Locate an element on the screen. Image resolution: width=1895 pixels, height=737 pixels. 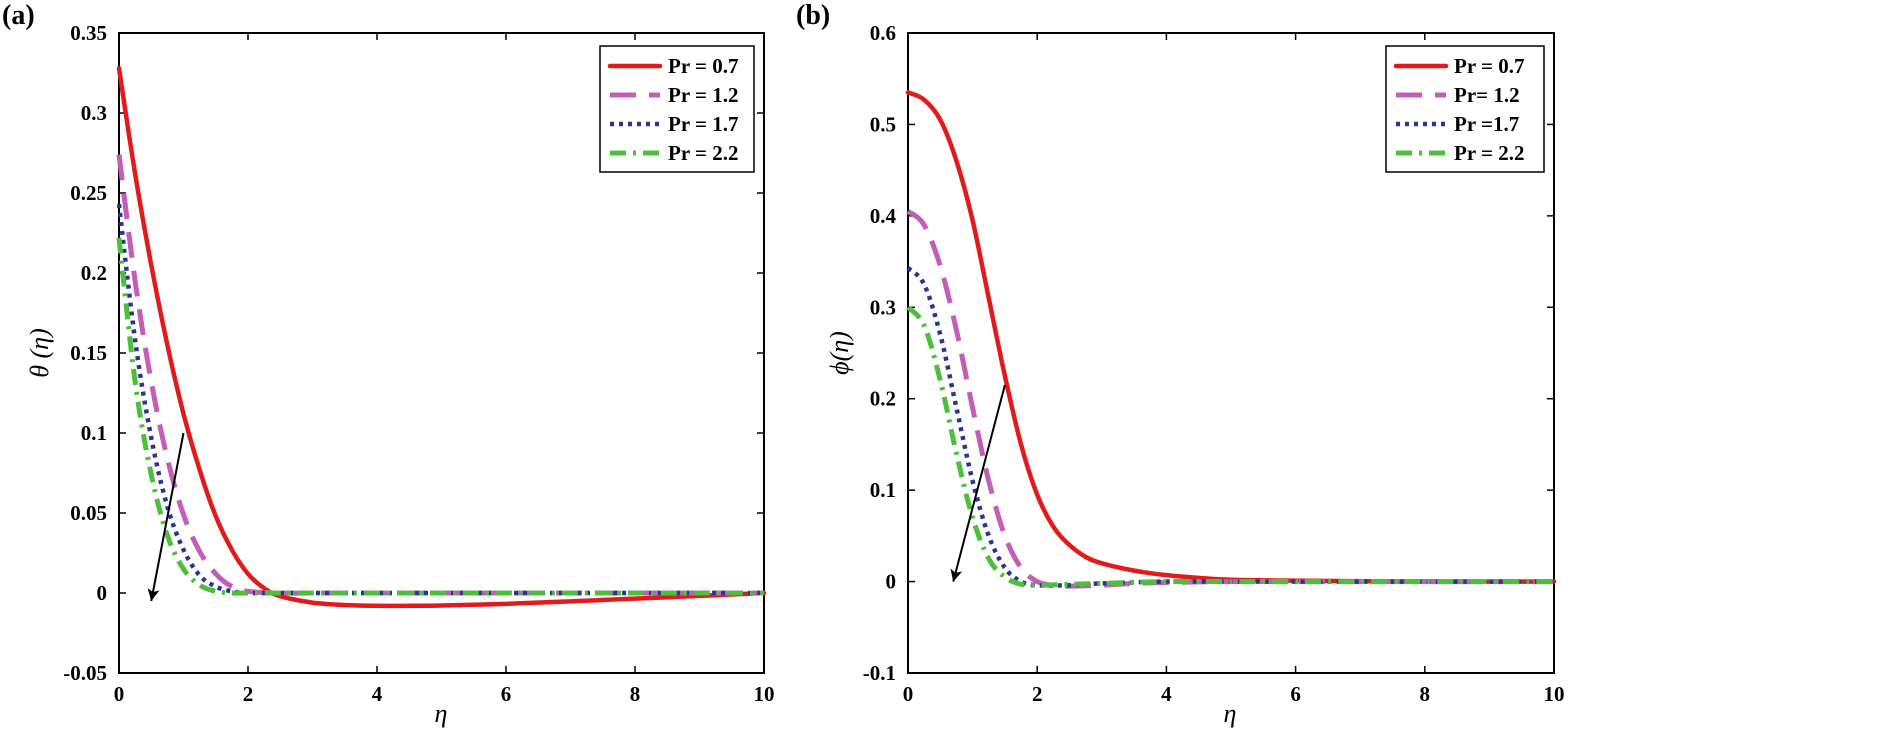
y-tick-label: 0.35 is located at coordinates (88, 33).